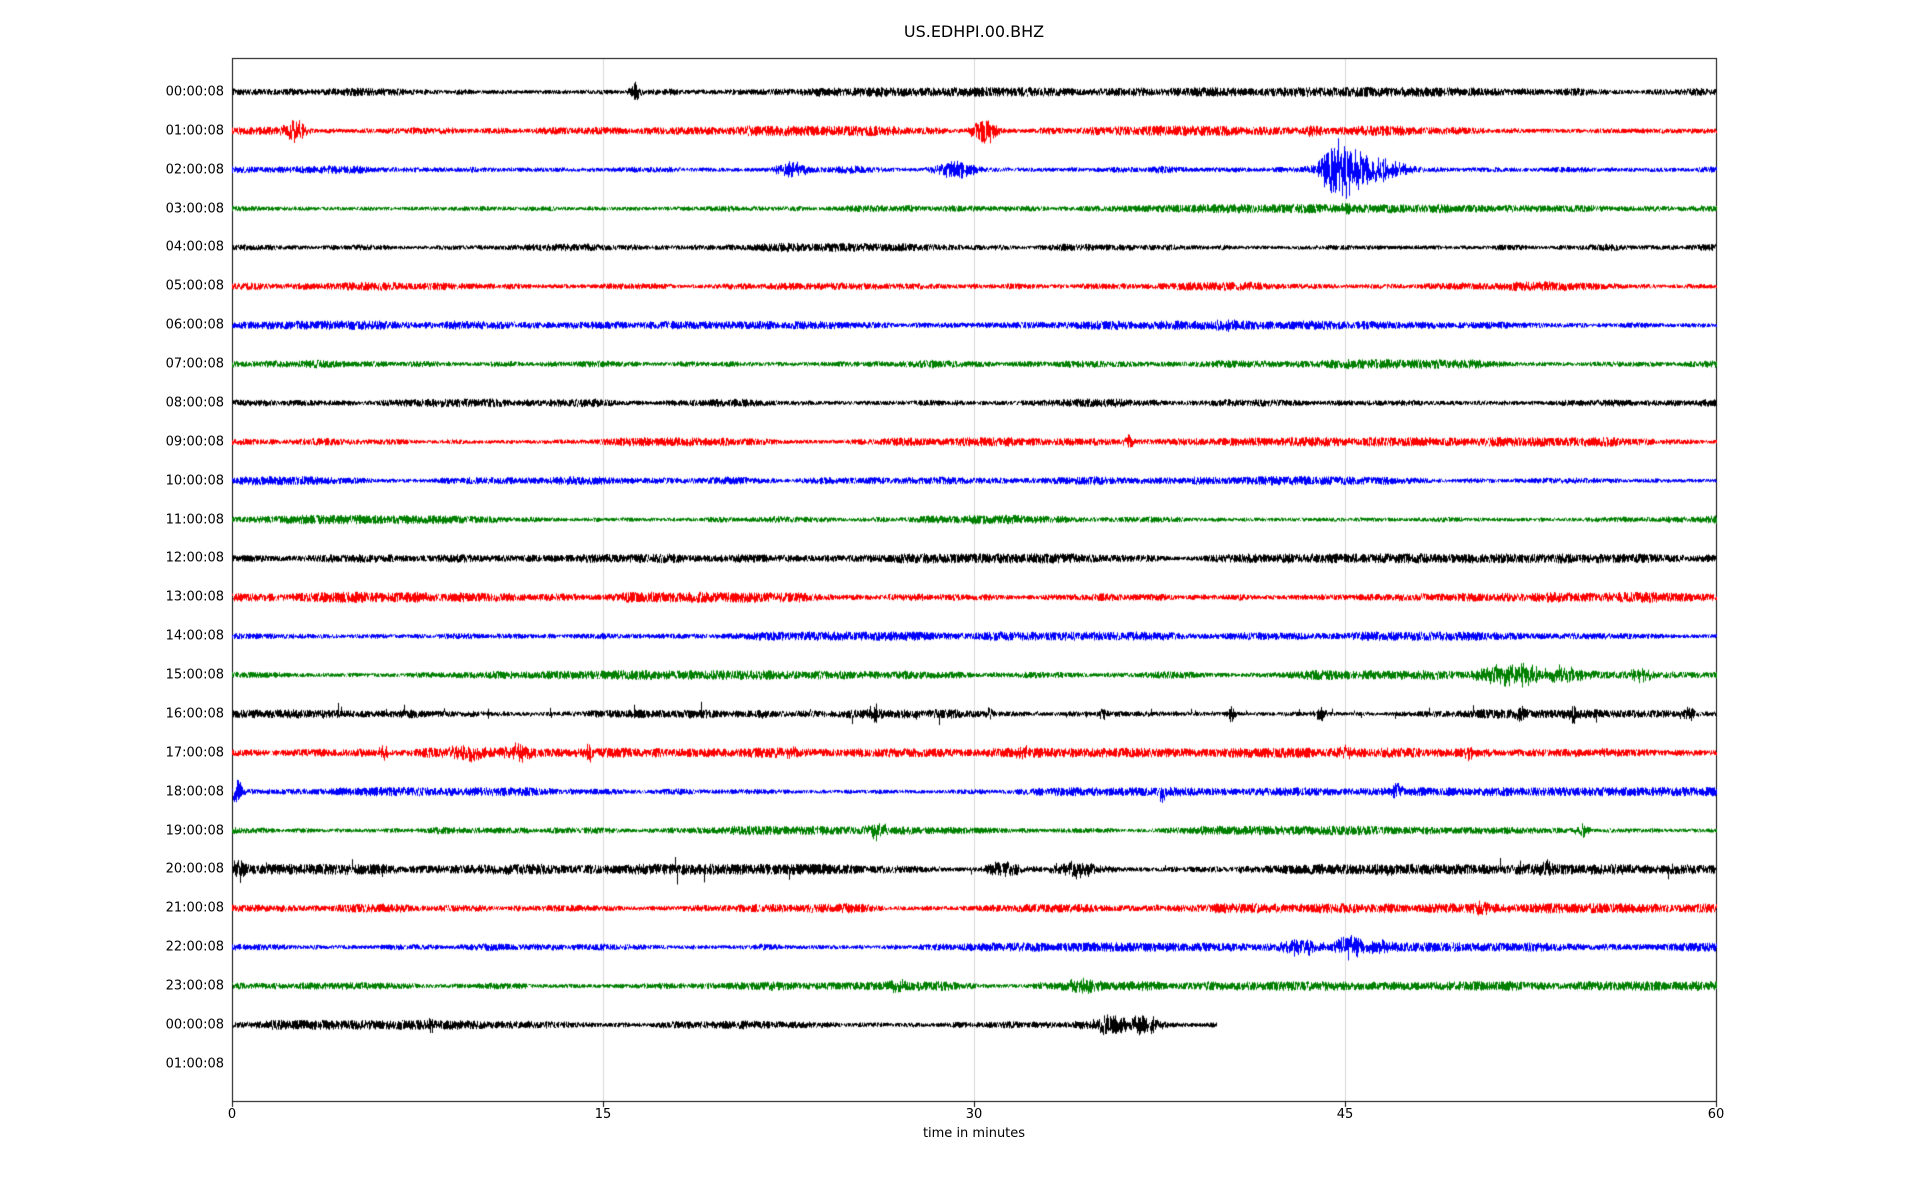 This screenshot has width=1920, height=1200. Describe the element at coordinates (194, 636) in the screenshot. I see `y-axis-row-label: 14:00:08` at that location.